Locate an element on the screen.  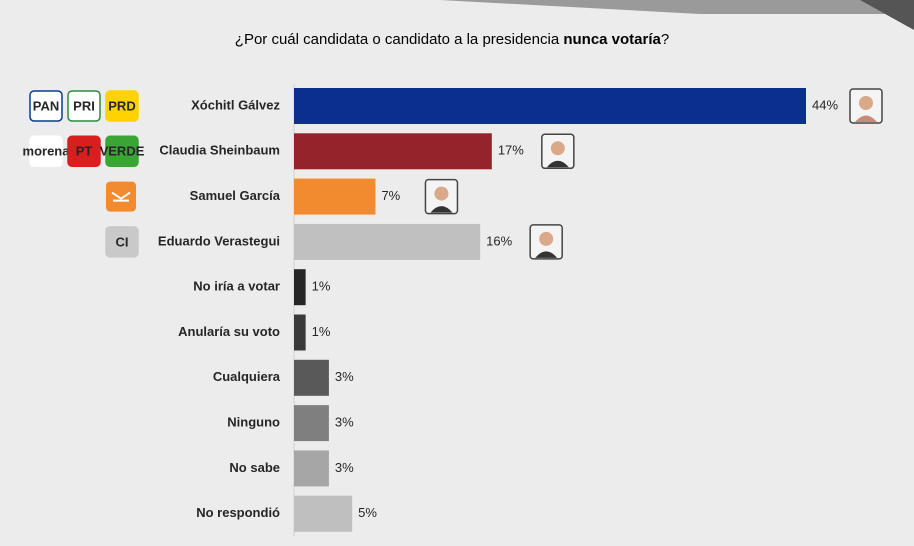
category-label: No iría a votar is located at coordinates (236, 286).